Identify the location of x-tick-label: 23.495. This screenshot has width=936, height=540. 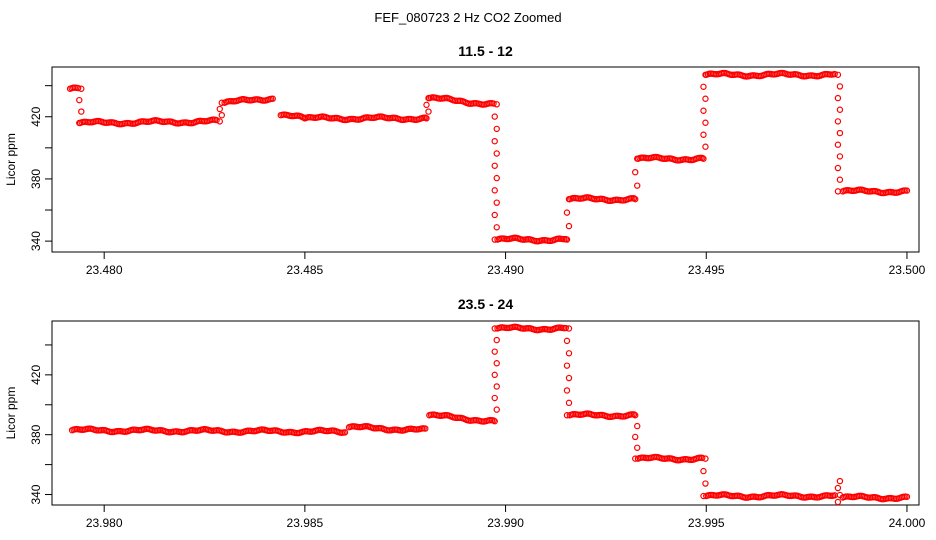
(706, 270).